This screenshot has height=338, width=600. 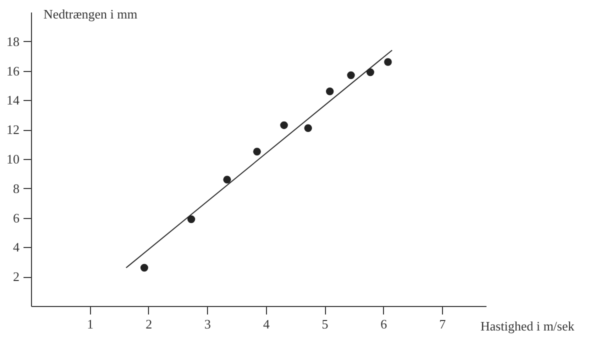 What do you see at coordinates (442, 324) in the screenshot?
I see `x-tick-label: 7` at bounding box center [442, 324].